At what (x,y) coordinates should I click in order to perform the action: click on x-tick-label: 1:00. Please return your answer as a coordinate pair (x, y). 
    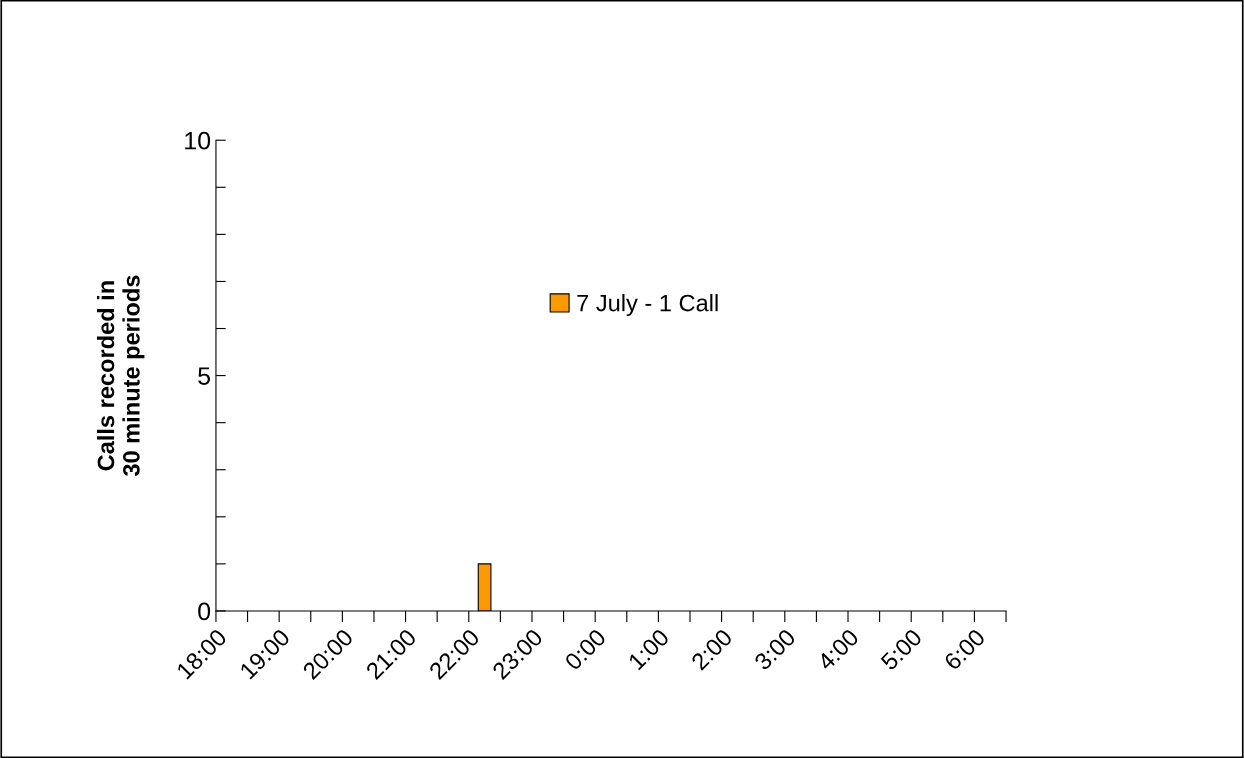
    Looking at the image, I should click on (649, 649).